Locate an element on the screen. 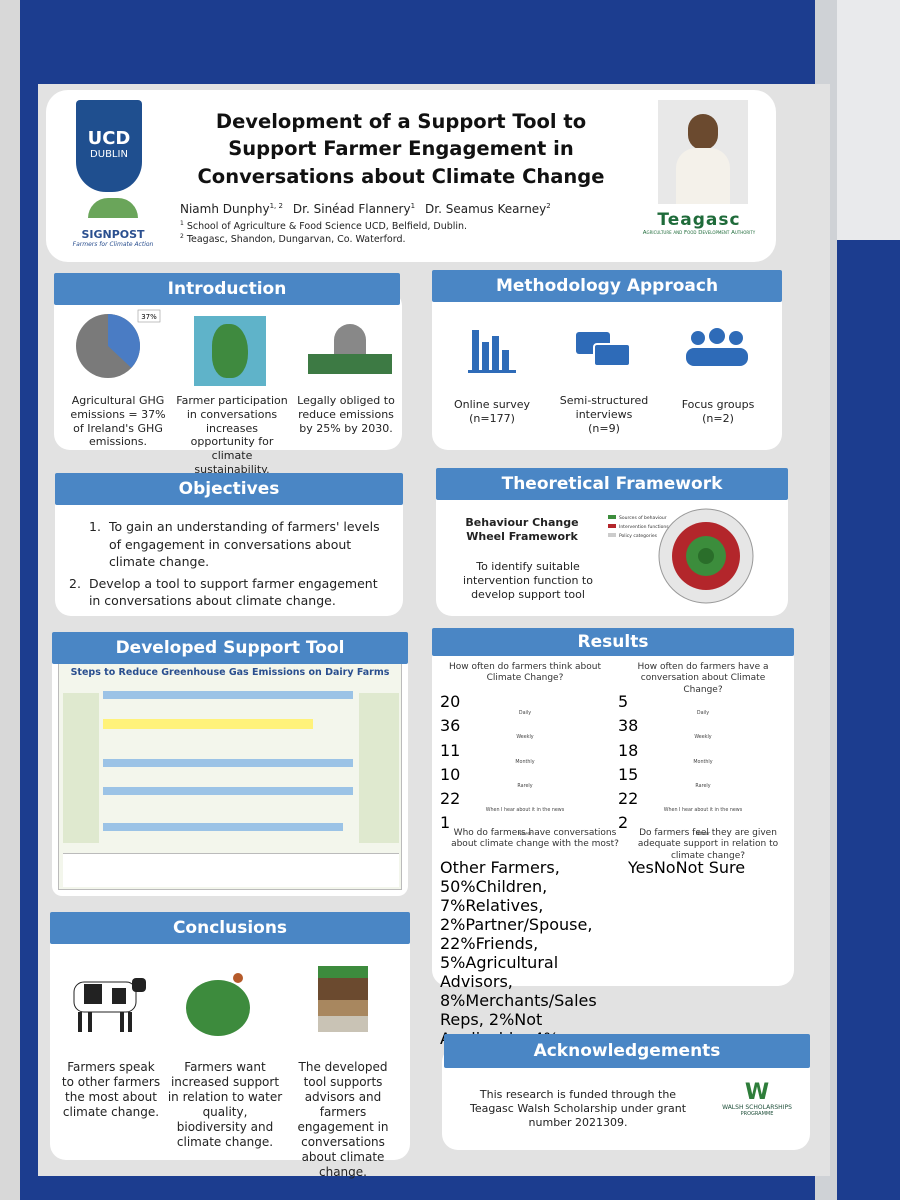  slice-label: Agricultural Advisors, 8% is located at coordinates (499, 981).